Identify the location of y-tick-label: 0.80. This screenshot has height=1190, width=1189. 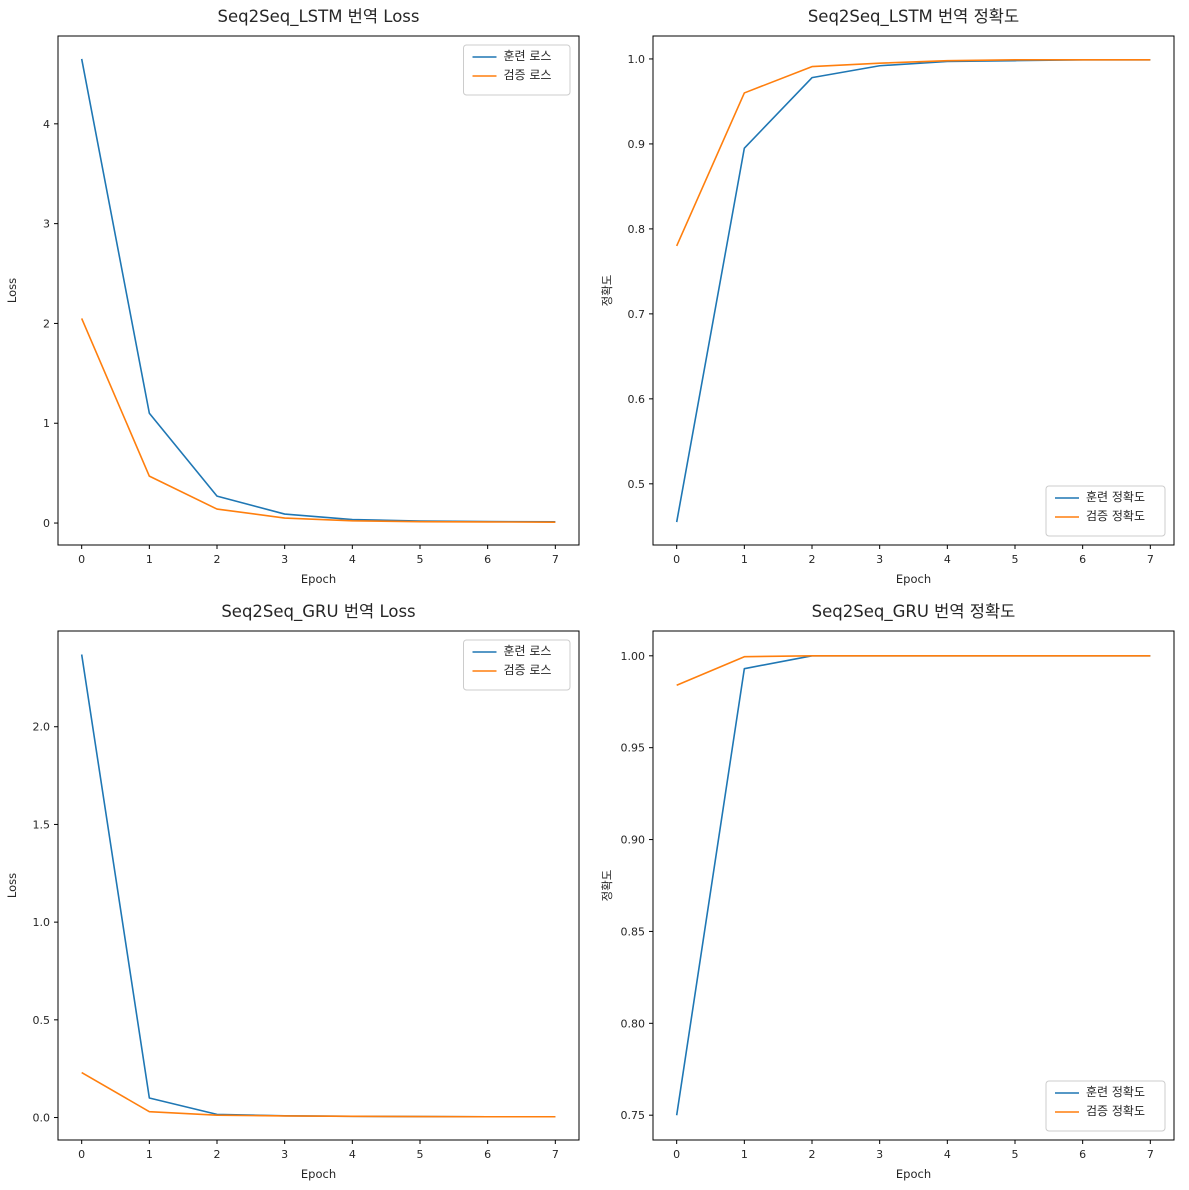
(632, 1023).